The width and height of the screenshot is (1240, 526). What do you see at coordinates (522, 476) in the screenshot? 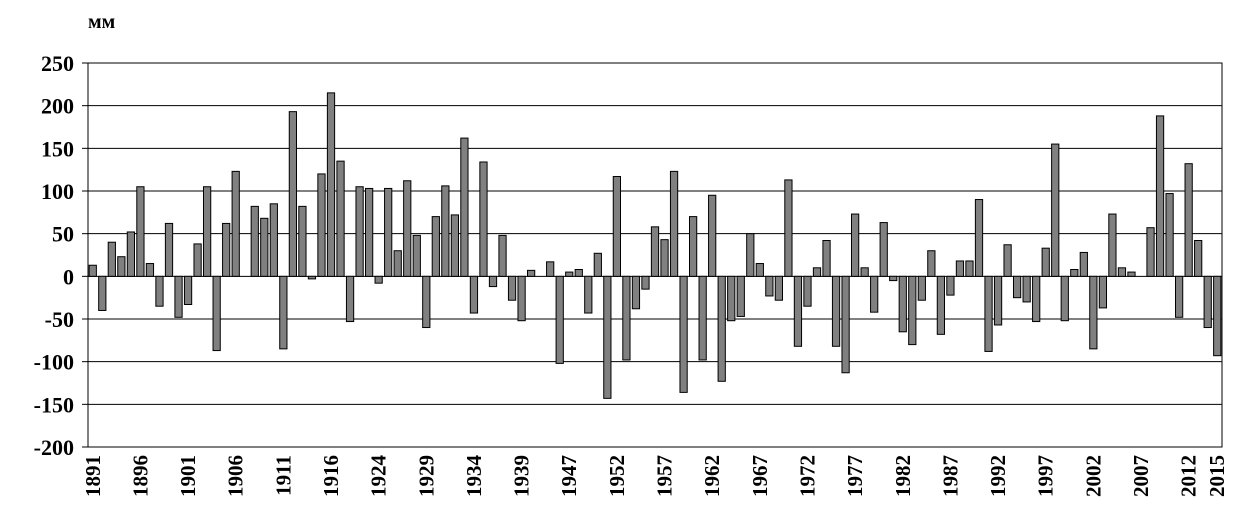
I see `x-tick-label: 1939` at bounding box center [522, 476].